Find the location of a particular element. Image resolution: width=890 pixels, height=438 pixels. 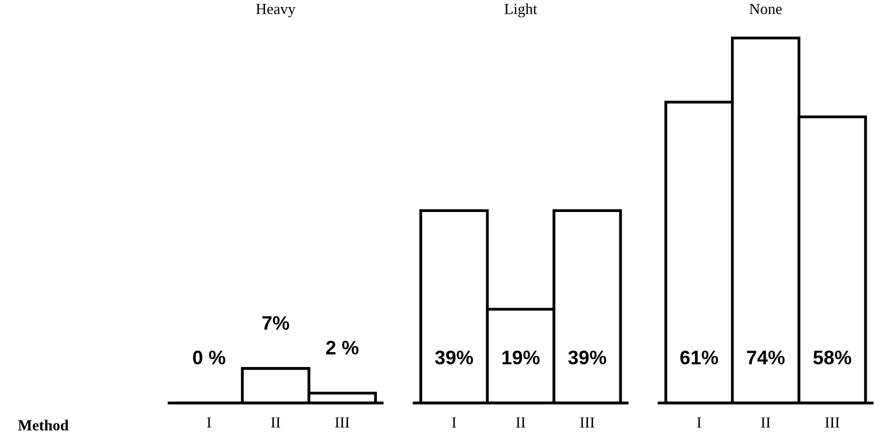

text: Method is located at coordinates (43, 425).